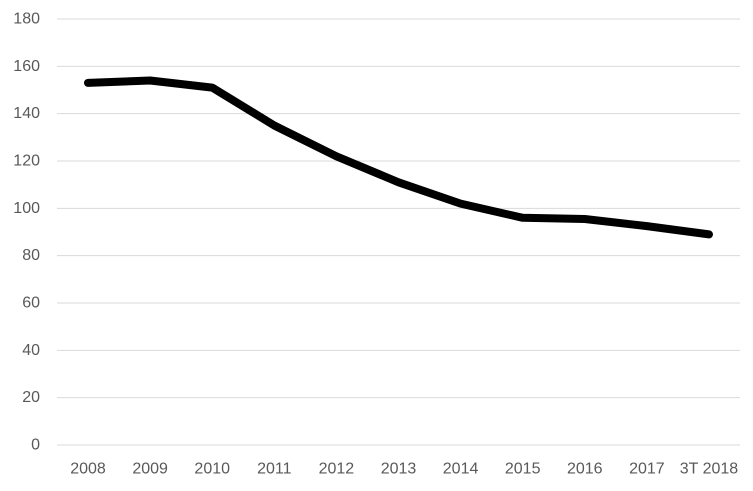 The image size is (753, 491). Describe the element at coordinates (88, 469) in the screenshot. I see `x-tick-label: 2008` at that location.